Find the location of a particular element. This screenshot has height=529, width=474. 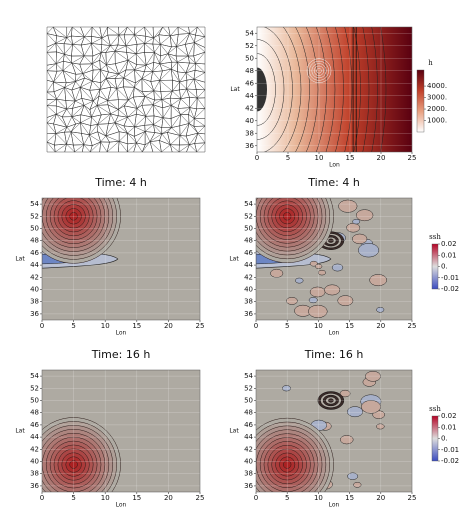

y-tick-label: 48 is located at coordinates (249, 71).